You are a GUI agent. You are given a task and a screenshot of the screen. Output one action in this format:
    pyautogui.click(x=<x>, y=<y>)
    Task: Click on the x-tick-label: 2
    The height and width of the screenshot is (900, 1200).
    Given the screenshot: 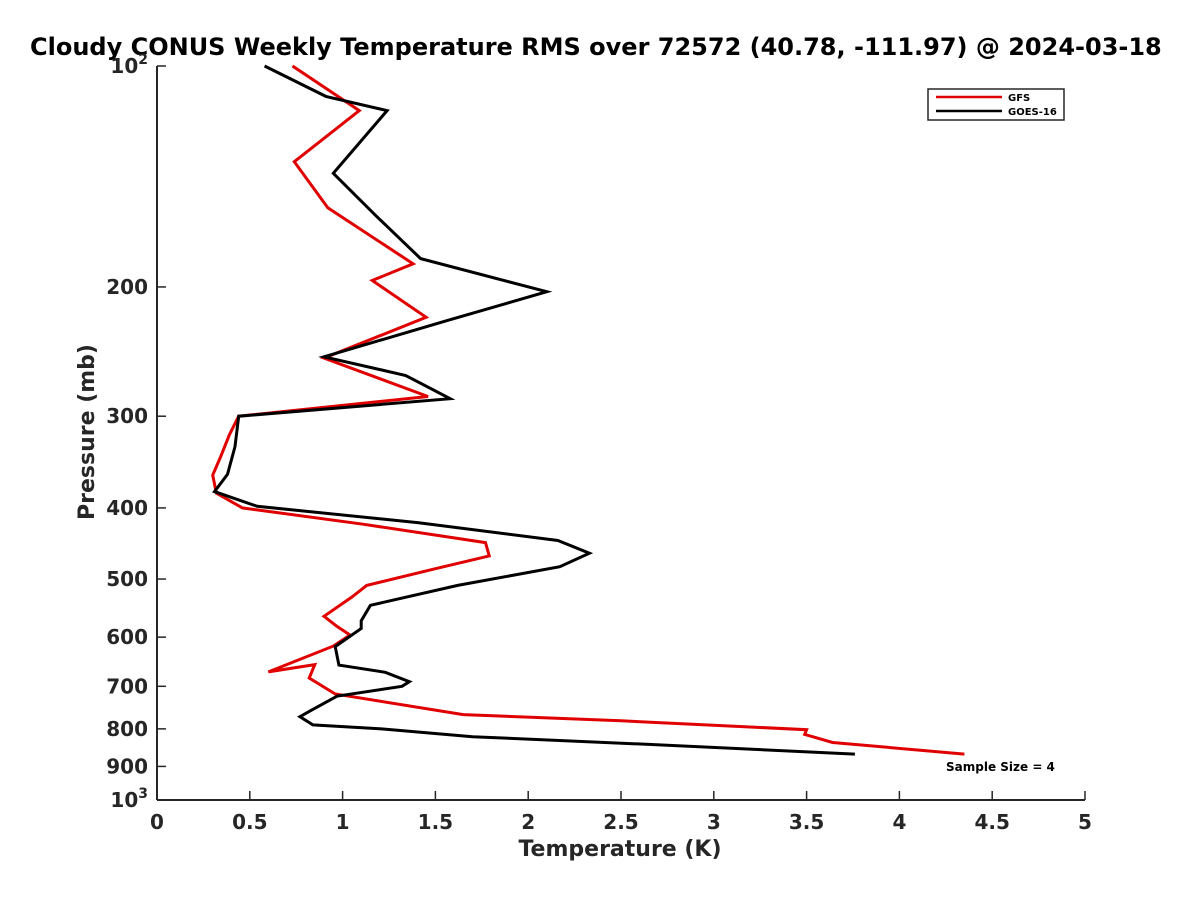 What is the action you would take?
    pyautogui.click(x=528, y=822)
    